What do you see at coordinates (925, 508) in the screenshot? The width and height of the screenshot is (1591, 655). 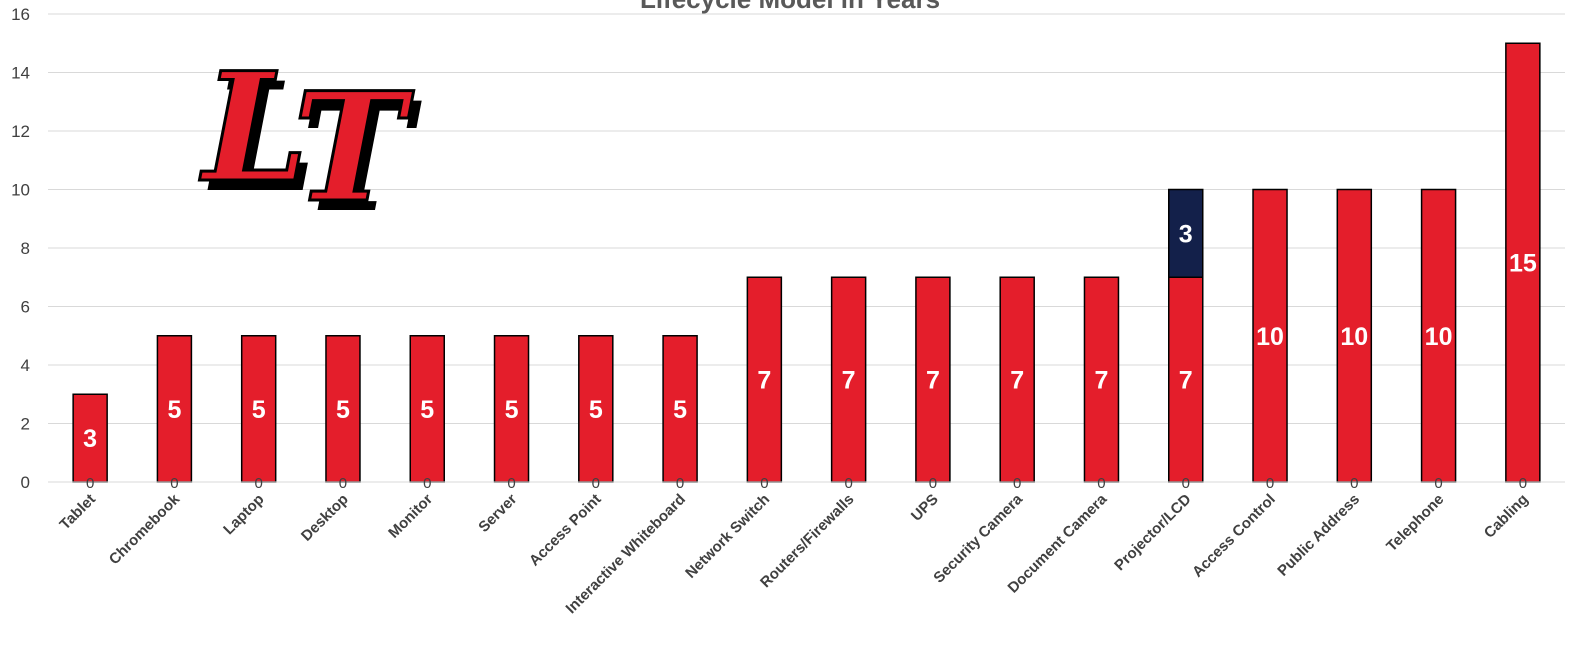 I see `x-tick-label: UPS` at bounding box center [925, 508].